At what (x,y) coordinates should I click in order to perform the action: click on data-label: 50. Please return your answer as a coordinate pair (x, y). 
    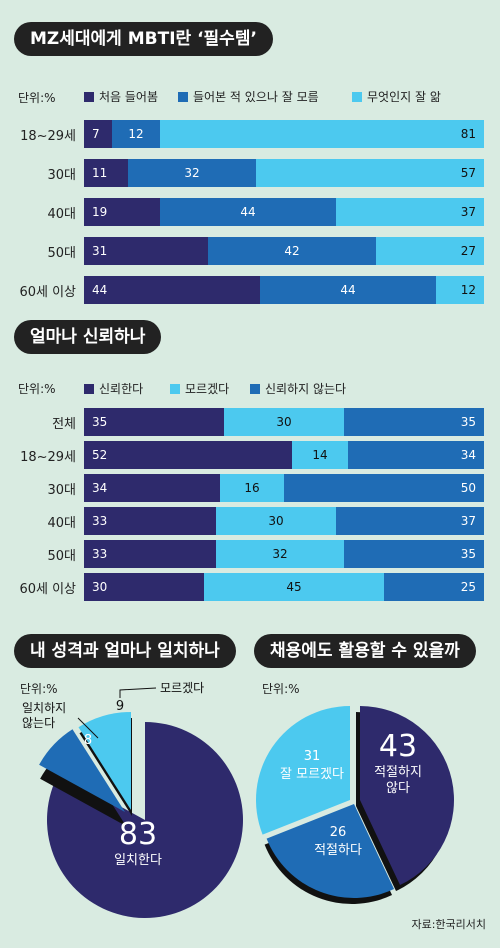
    Looking at the image, I should click on (468, 488).